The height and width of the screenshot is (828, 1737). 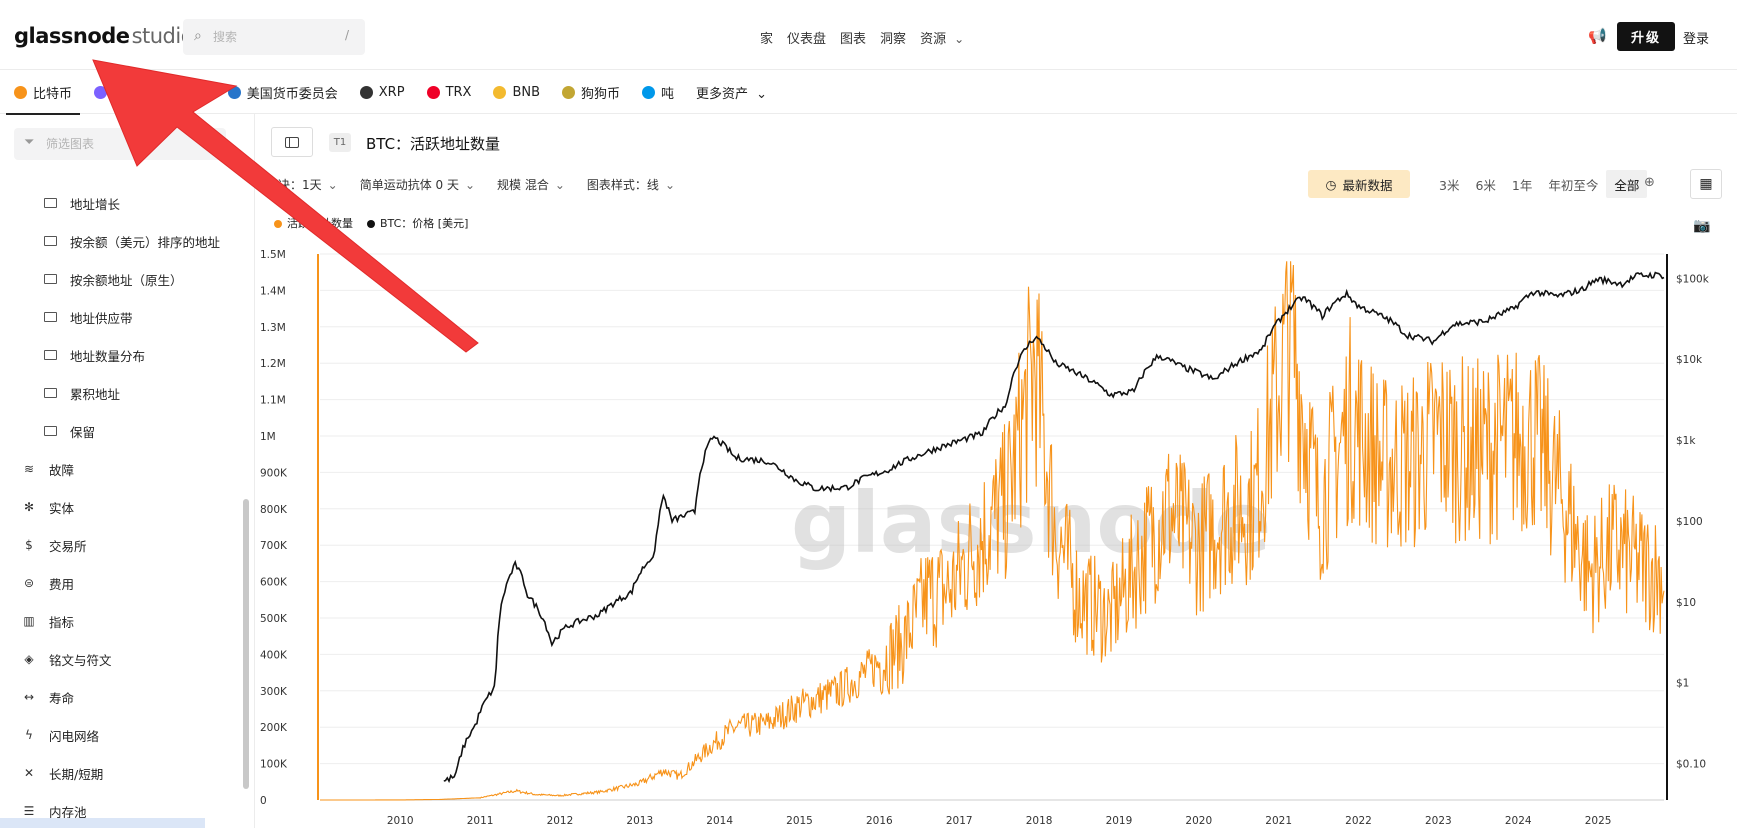 I want to click on sidebar-folder-item: 地址数量分布, so click(x=120, y=355).